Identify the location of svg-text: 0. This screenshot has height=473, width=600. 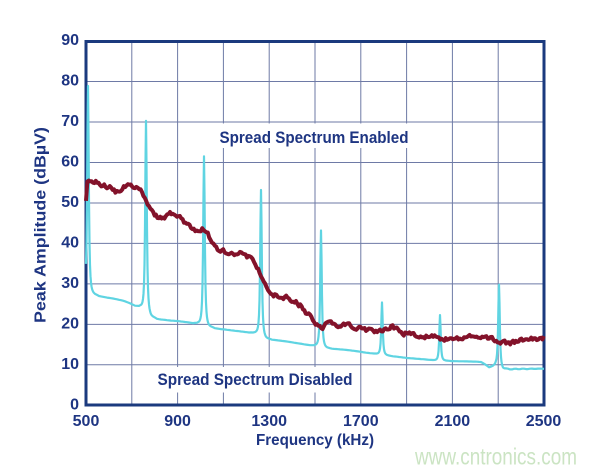
(74, 404).